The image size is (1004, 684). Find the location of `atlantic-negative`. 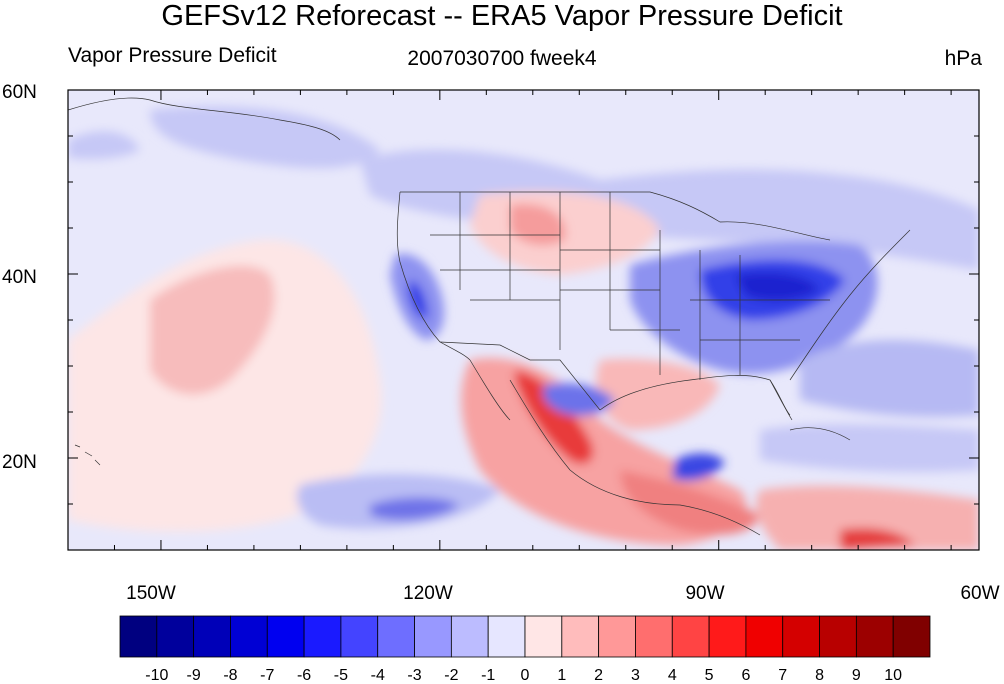

atlantic-negative is located at coordinates (889, 378).